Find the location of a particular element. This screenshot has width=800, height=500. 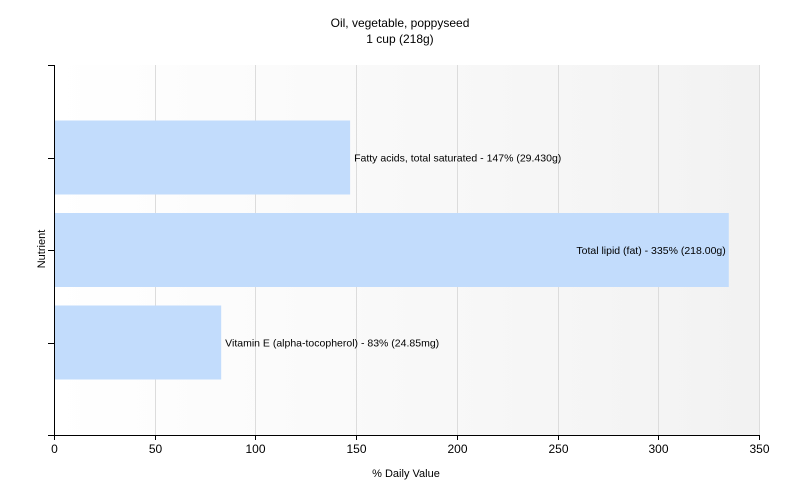

bar-data-label: Total lipid (fat) - 335% (218.00g) is located at coordinates (650, 251).